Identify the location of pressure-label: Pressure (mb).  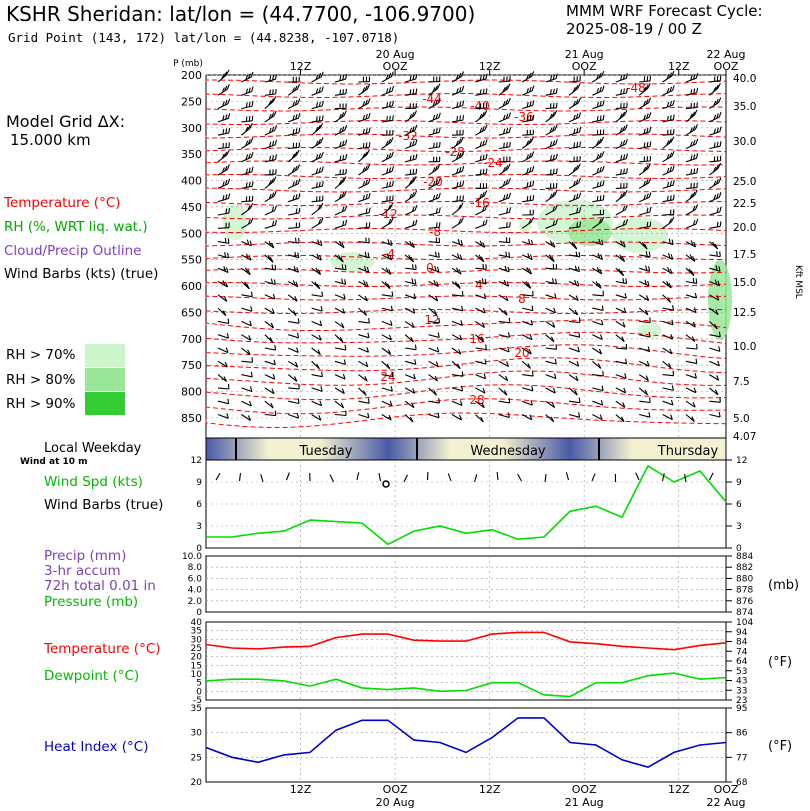
(91, 602).